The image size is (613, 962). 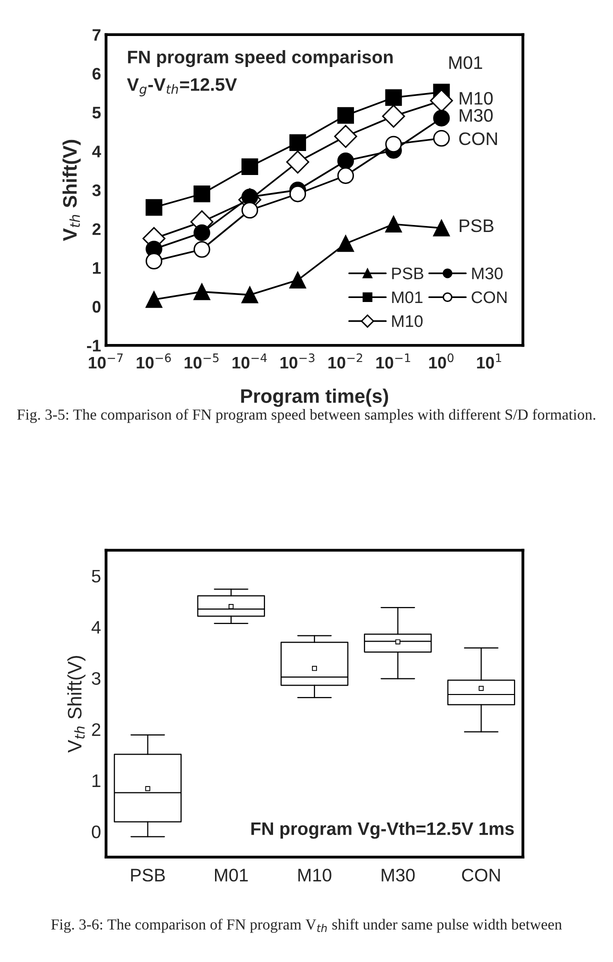 What do you see at coordinates (476, 115) in the screenshot?
I see `annotation: M30` at bounding box center [476, 115].